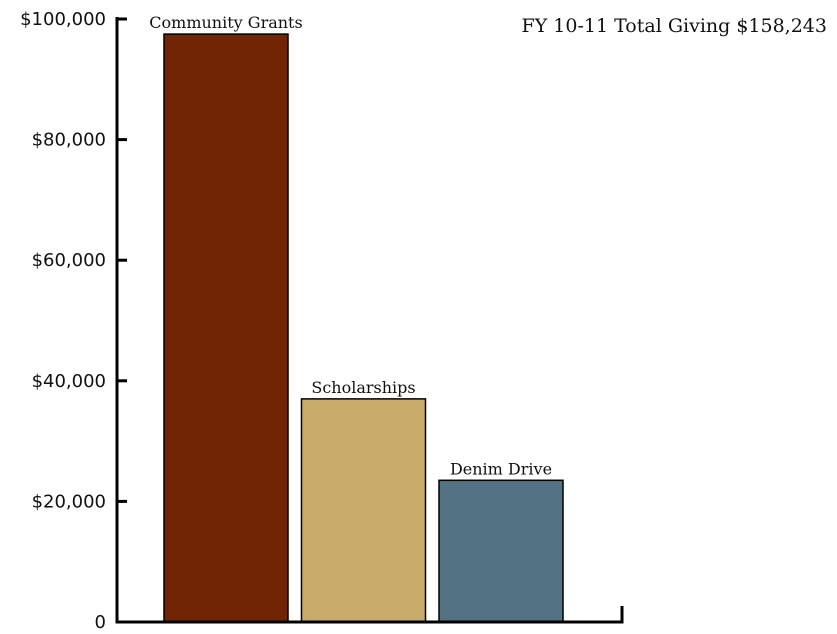 This screenshot has width=837, height=634. I want to click on x-axis, so click(369, 615).